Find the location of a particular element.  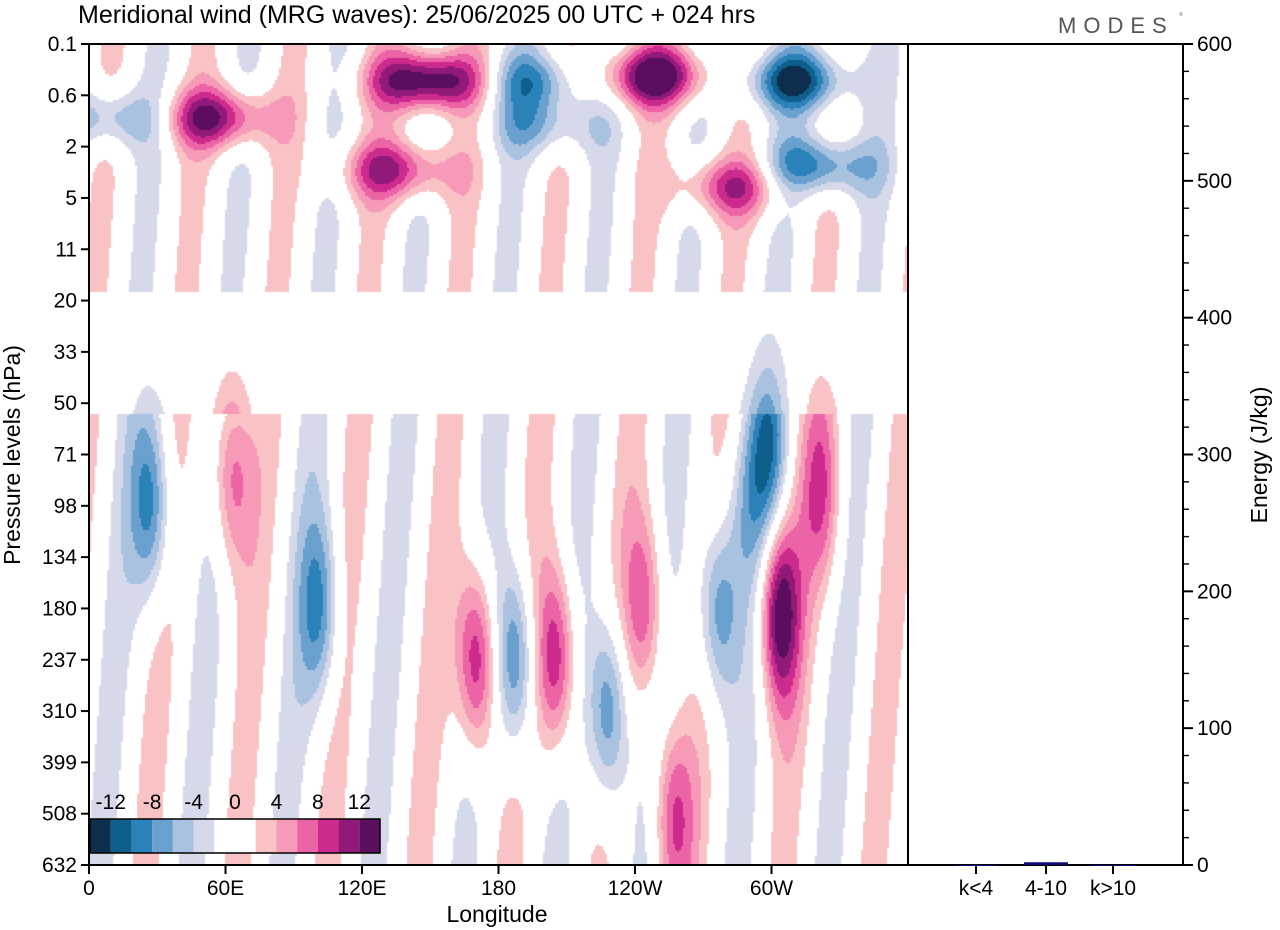

energy-bar is located at coordinates (1046, 863).